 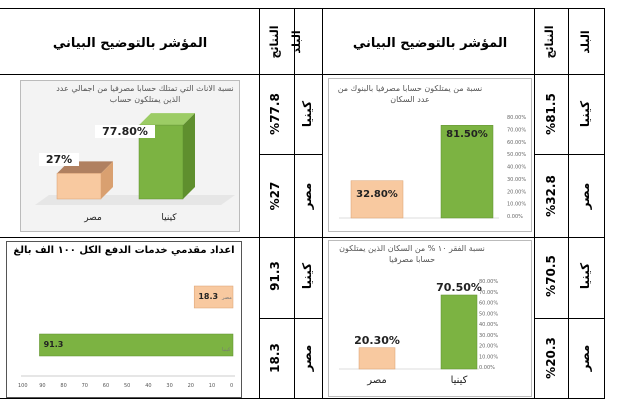 What do you see at coordinates (585, 276) in the screenshot?
I see `r2-right-country-1: كينيا` at bounding box center [585, 276].